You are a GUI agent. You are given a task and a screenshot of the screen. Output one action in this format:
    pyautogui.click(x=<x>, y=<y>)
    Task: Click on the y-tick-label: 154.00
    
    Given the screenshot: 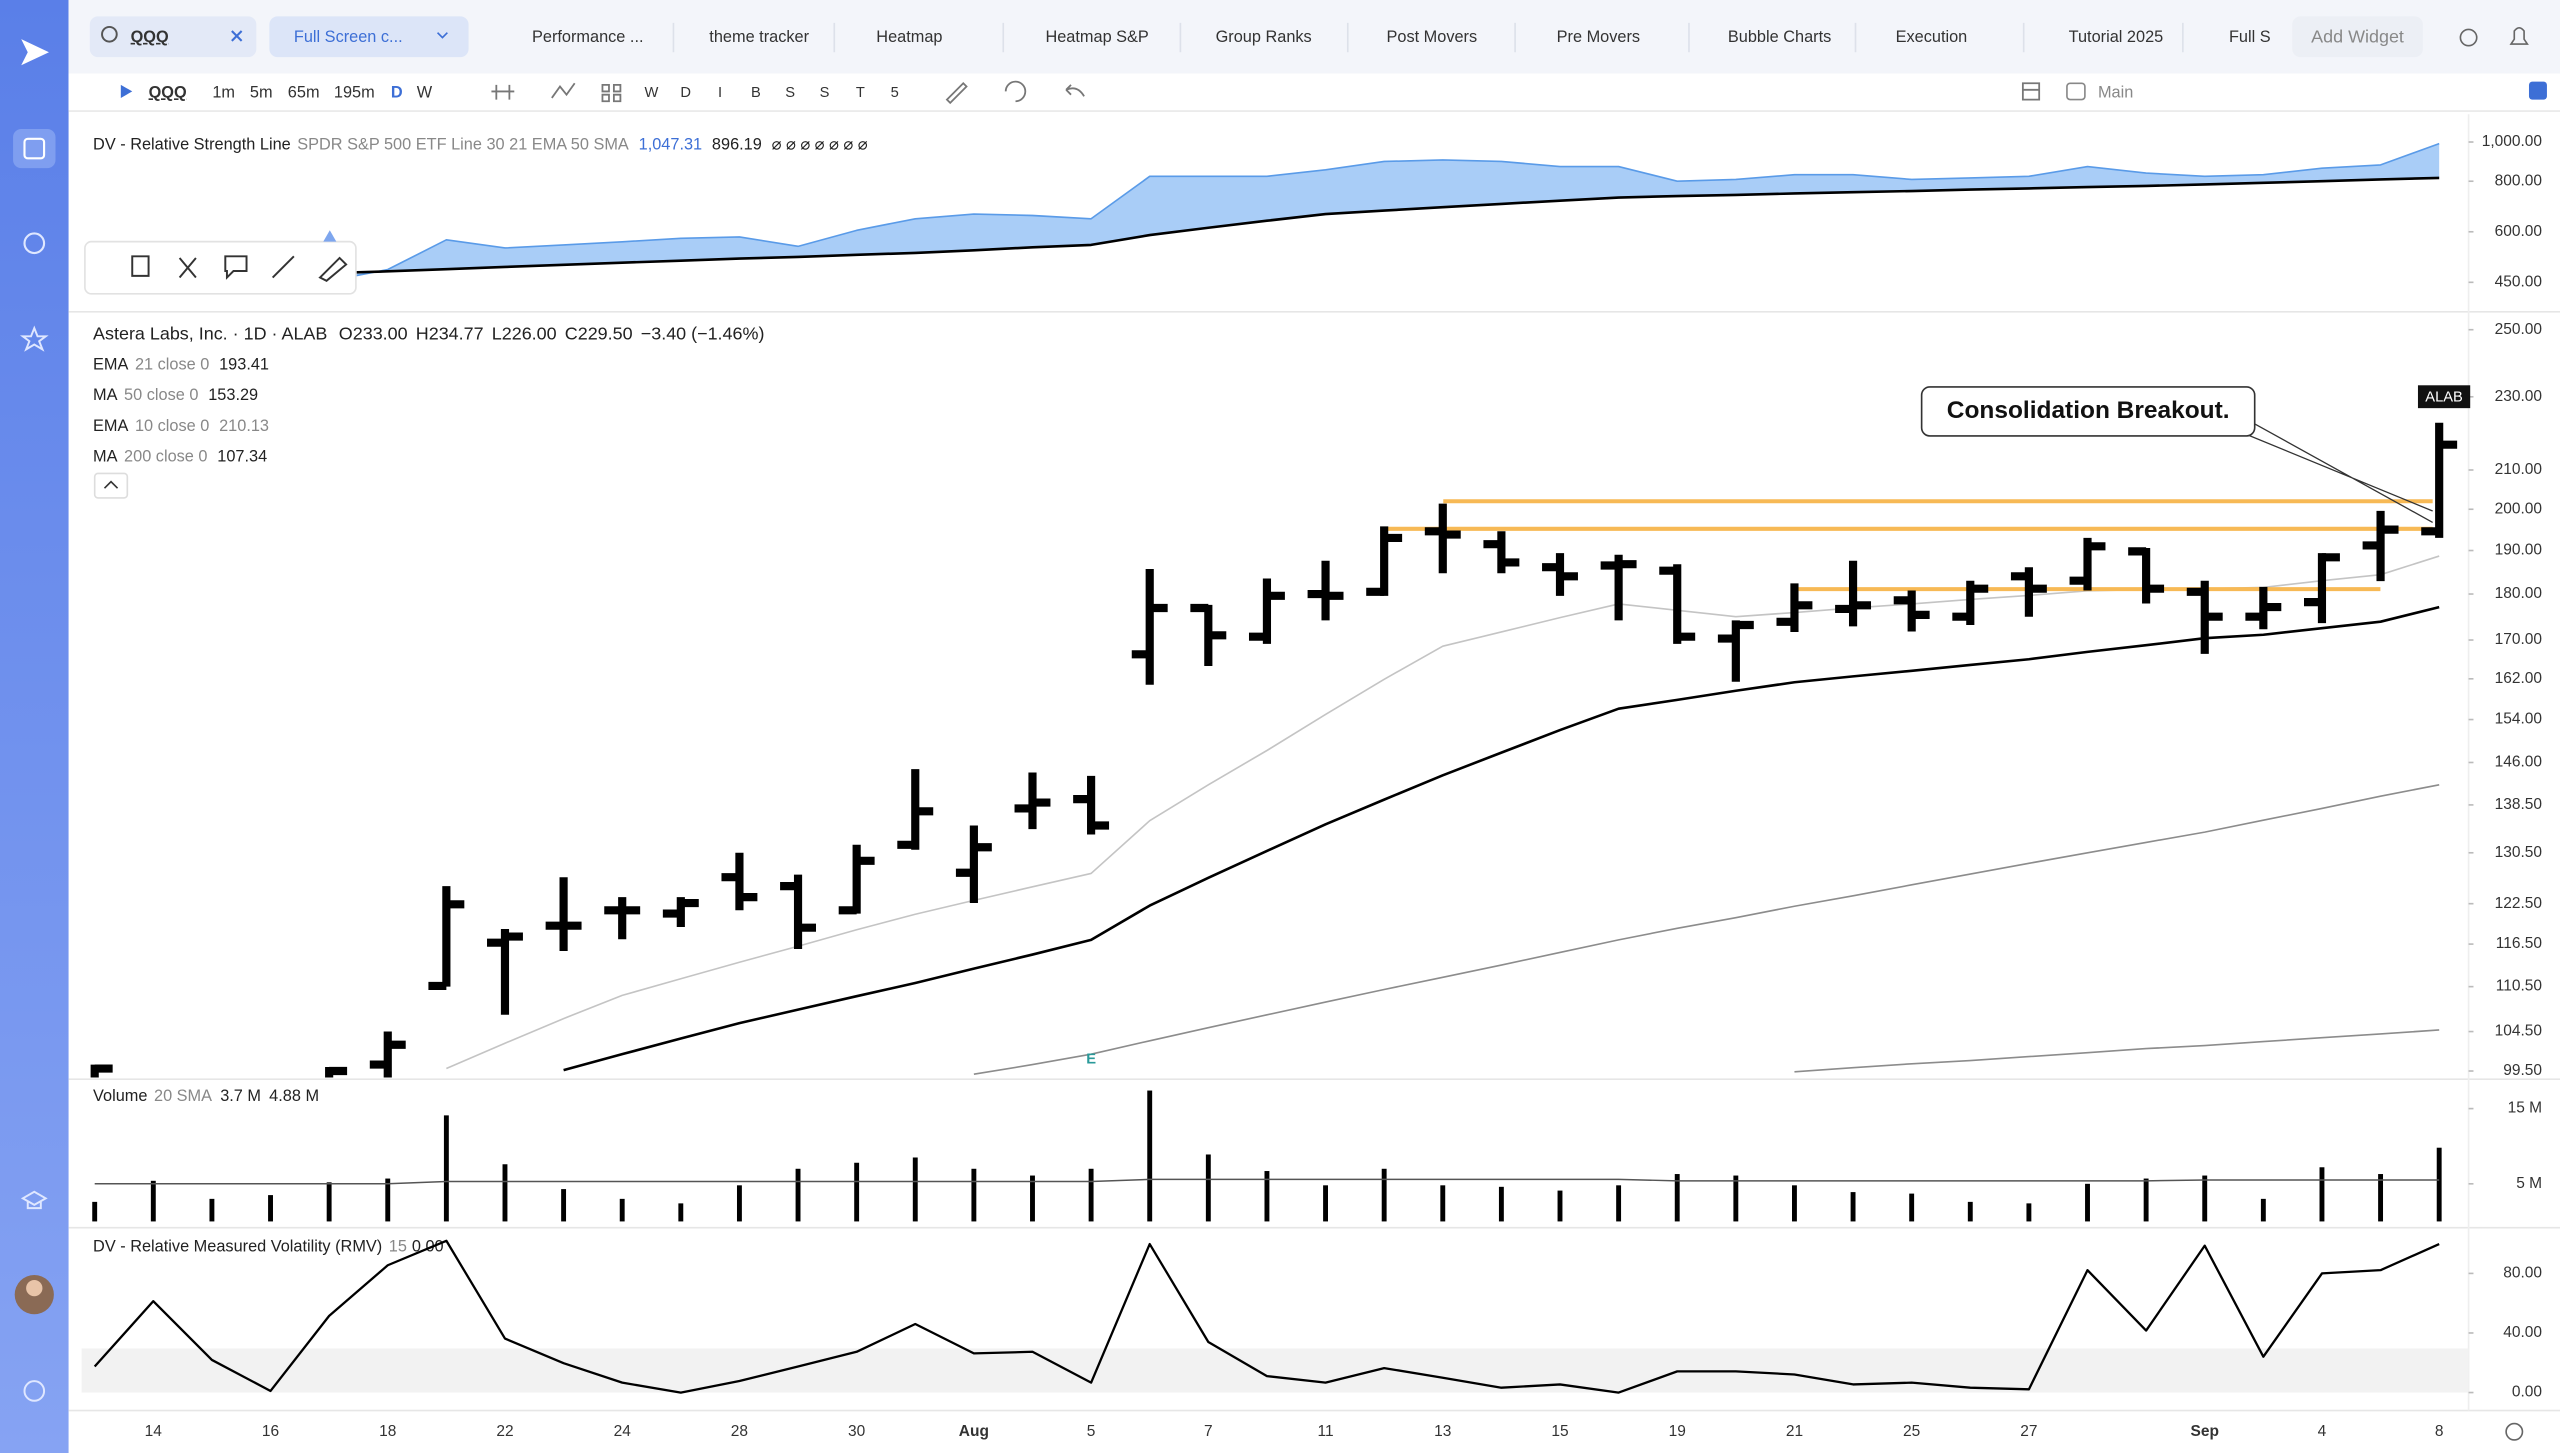 What is the action you would take?
    pyautogui.click(x=2519, y=719)
    